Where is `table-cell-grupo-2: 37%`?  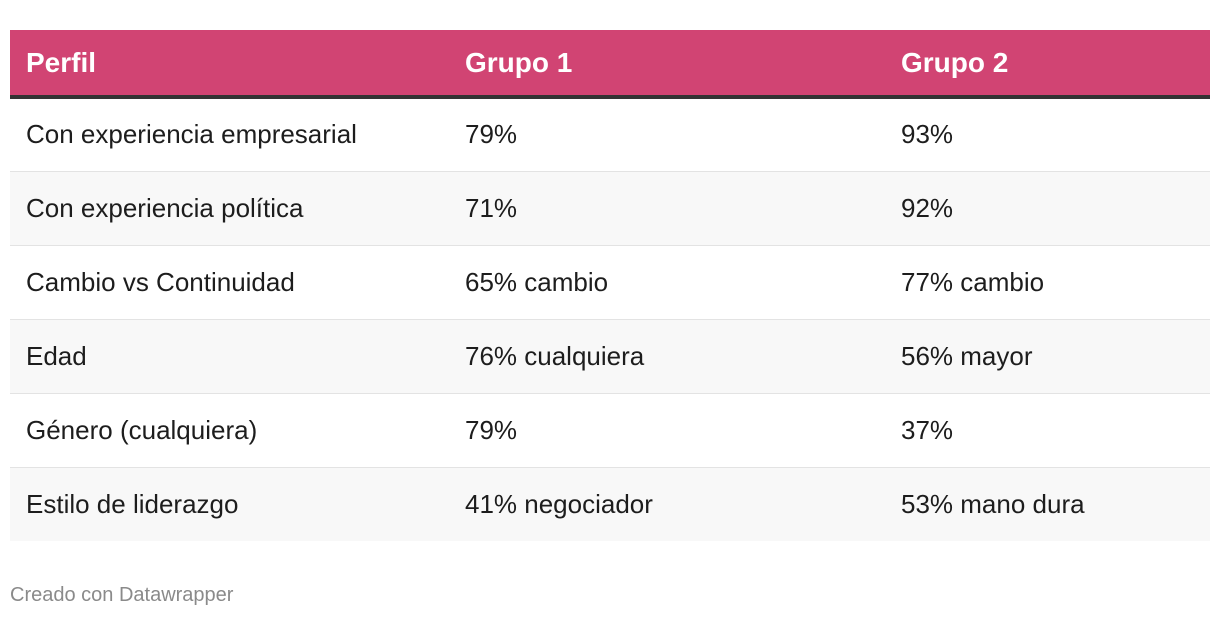
table-cell-grupo-2: 37% is located at coordinates (1047, 430).